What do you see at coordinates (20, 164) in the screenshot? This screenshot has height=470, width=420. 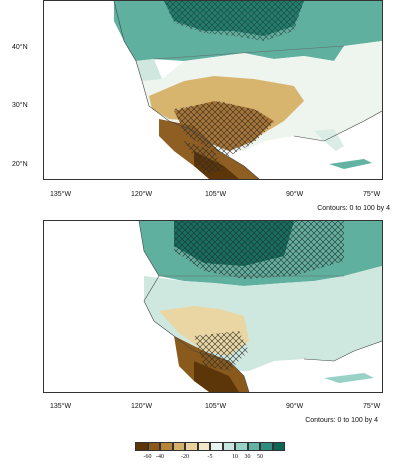 I see `lat-label: 20°N` at bounding box center [20, 164].